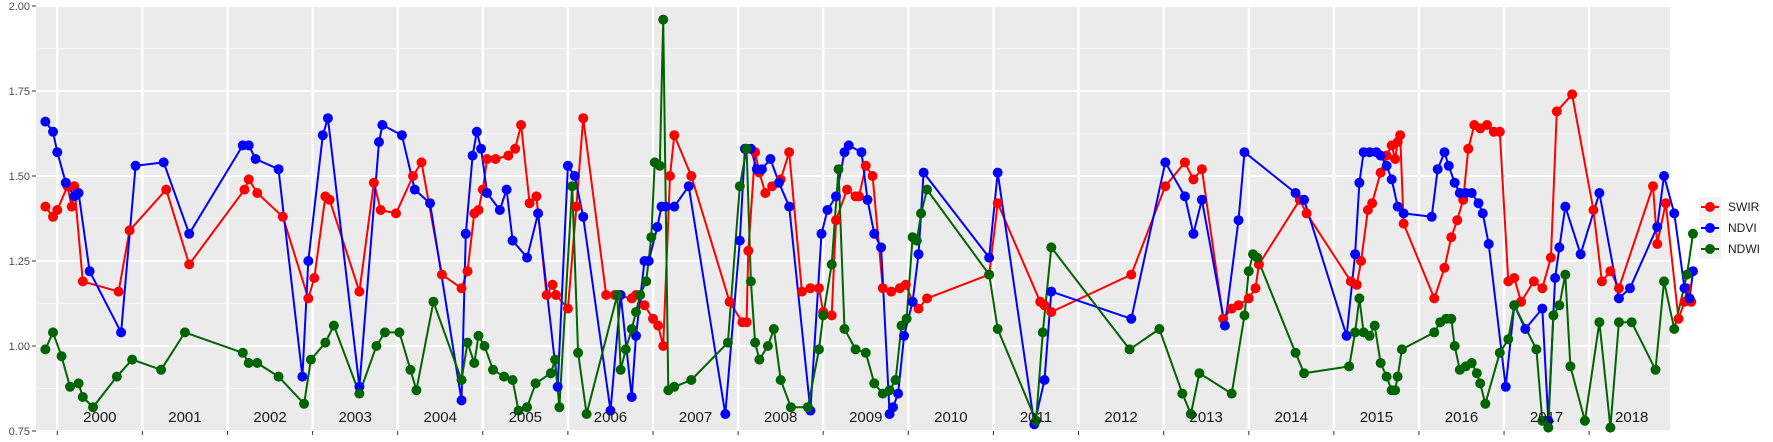 The width and height of the screenshot is (1773, 442). I want to click on year-label: 2008, so click(780, 417).